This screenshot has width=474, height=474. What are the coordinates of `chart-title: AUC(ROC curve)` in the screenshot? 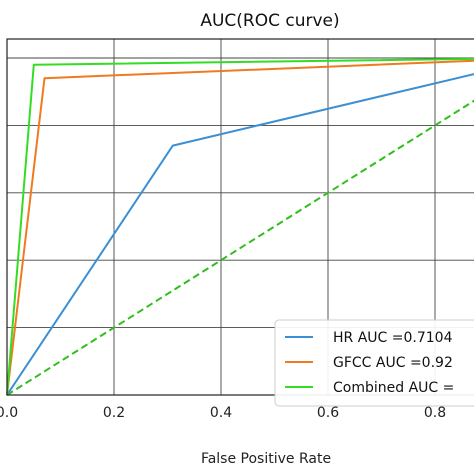 It's located at (269, 21).